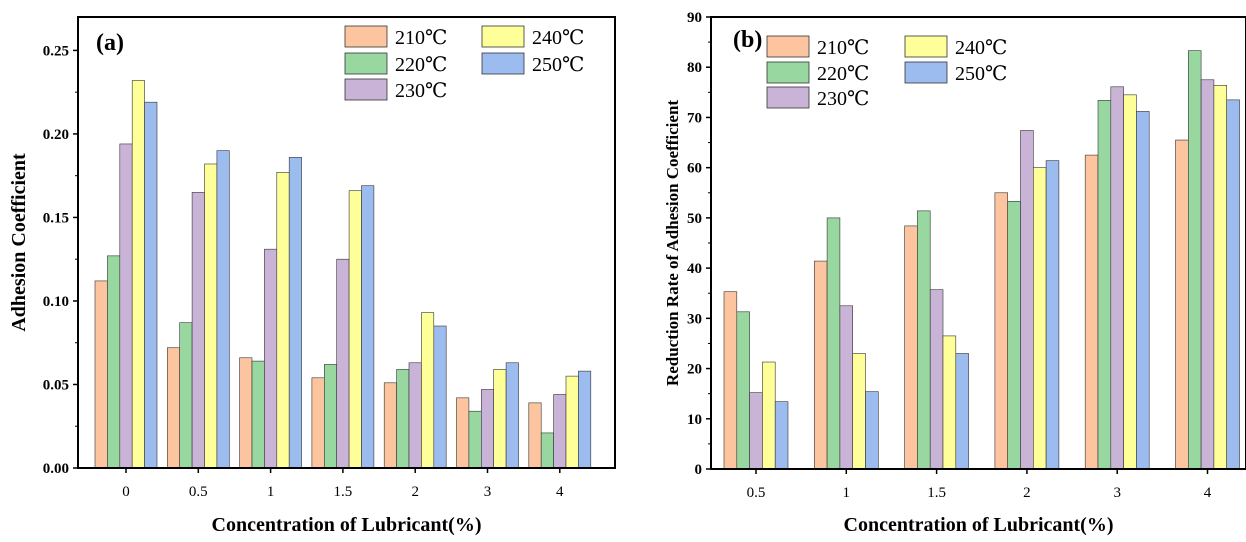  I want to click on chart-b-legend-label: 210℃, so click(843, 48).